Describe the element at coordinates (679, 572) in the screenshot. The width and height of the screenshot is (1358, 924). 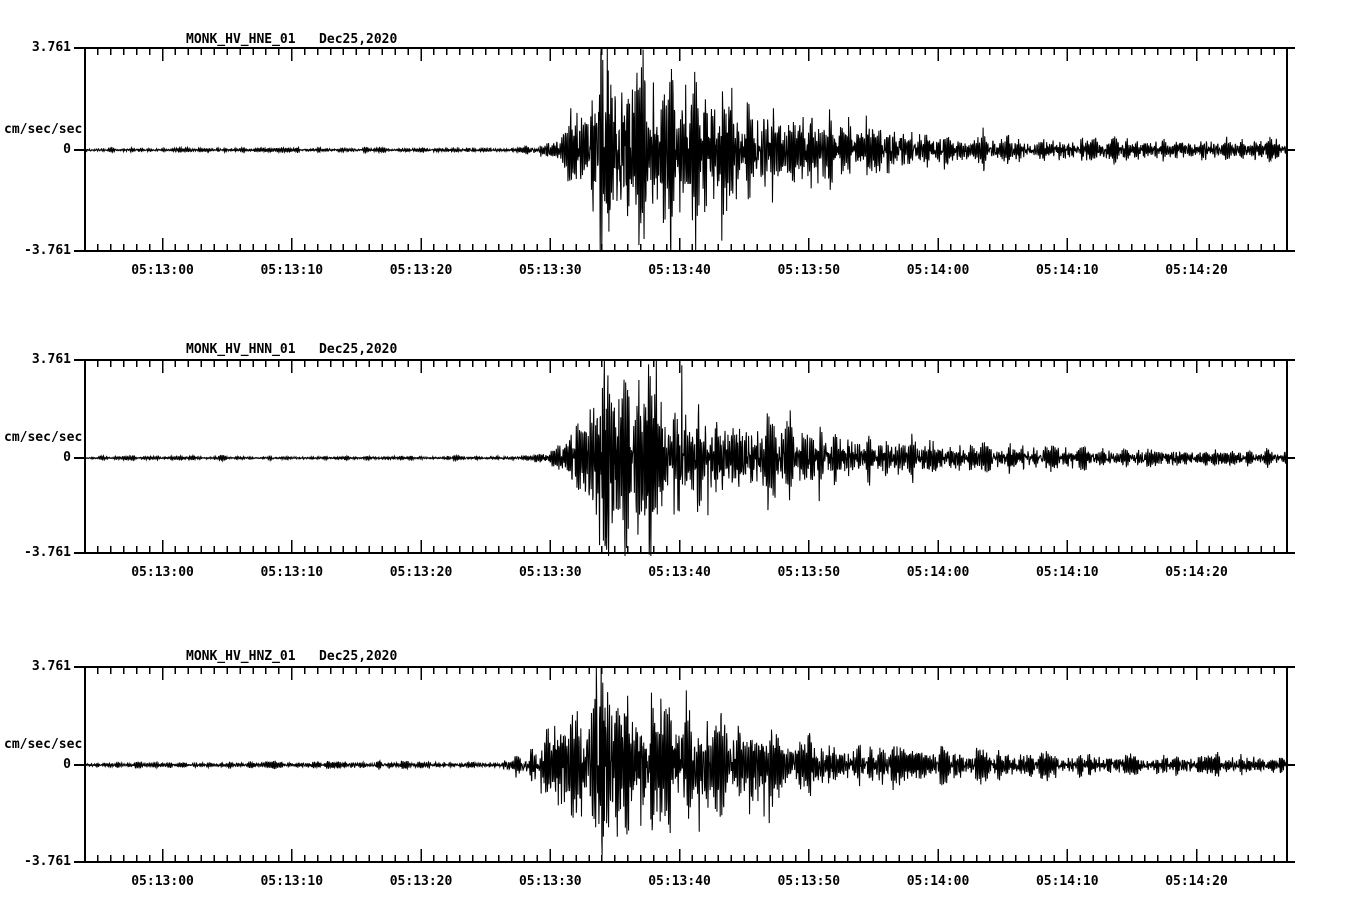
I see `x-tick-label-hnn-4: 05:13:40` at that location.